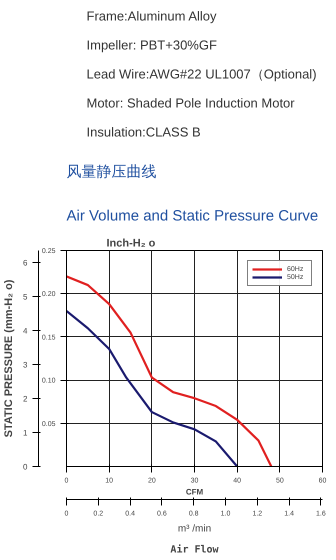  I want to click on text: Motor: Shaded Pole Induction Motor, so click(191, 103).